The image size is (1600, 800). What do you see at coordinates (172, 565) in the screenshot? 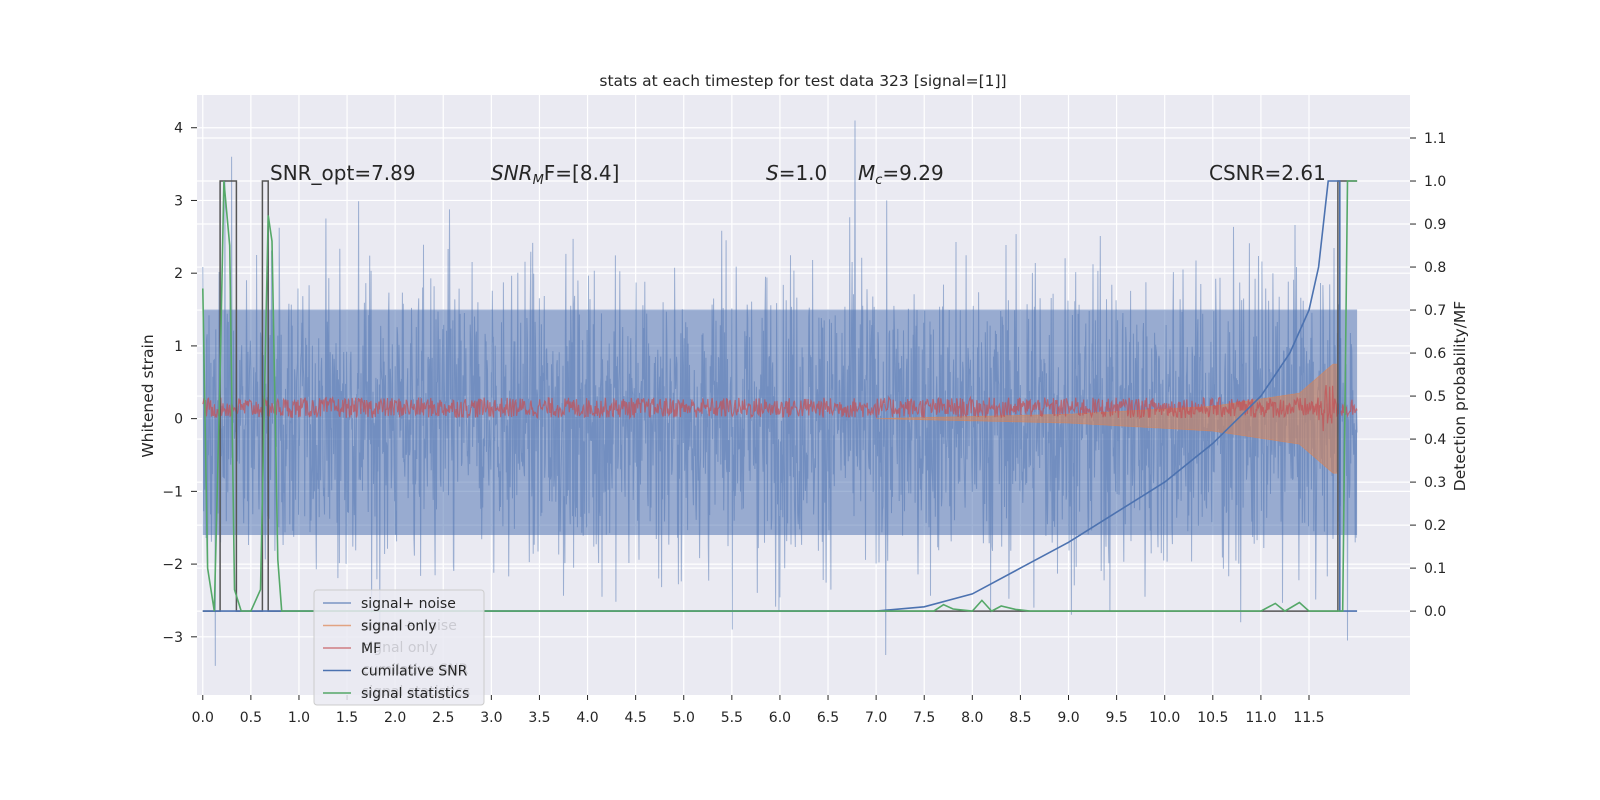
I see `y-tick-label: −2` at bounding box center [172, 565].